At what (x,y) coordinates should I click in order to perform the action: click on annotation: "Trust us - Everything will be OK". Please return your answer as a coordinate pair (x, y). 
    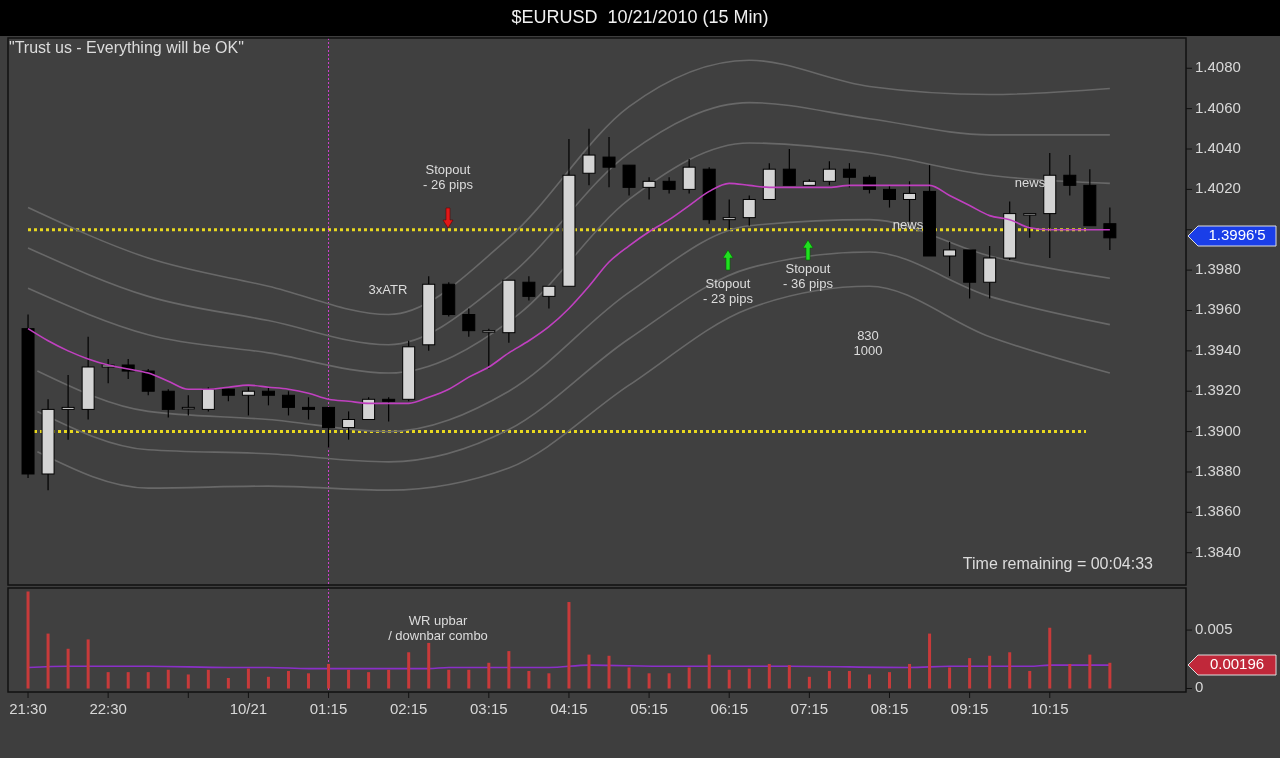
    Looking at the image, I should click on (126, 47).